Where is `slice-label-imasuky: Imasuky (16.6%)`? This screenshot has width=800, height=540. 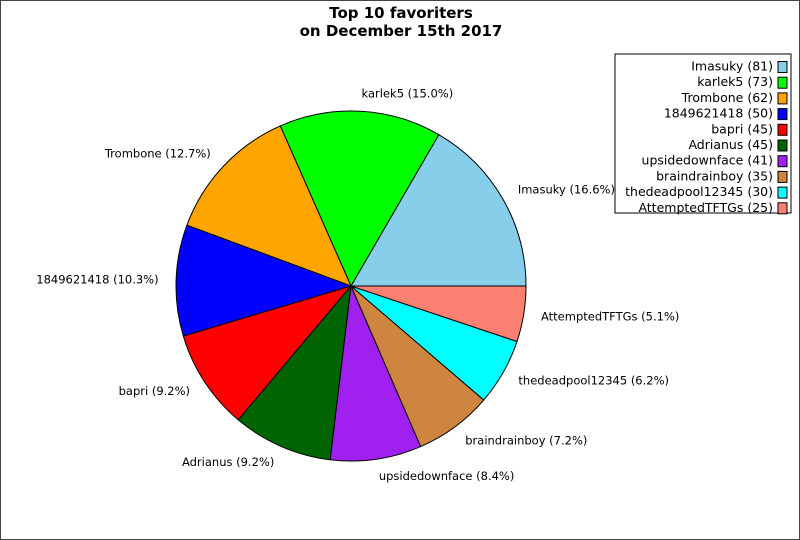
slice-label-imasuky: Imasuky (16.6%) is located at coordinates (566, 189).